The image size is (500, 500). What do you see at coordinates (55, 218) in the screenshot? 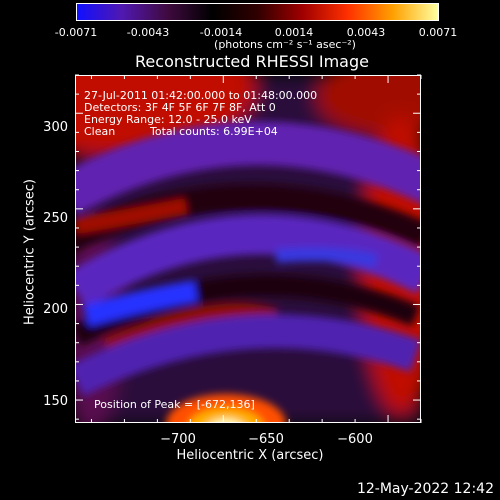
I see `y-tick-label: 250` at bounding box center [55, 218].